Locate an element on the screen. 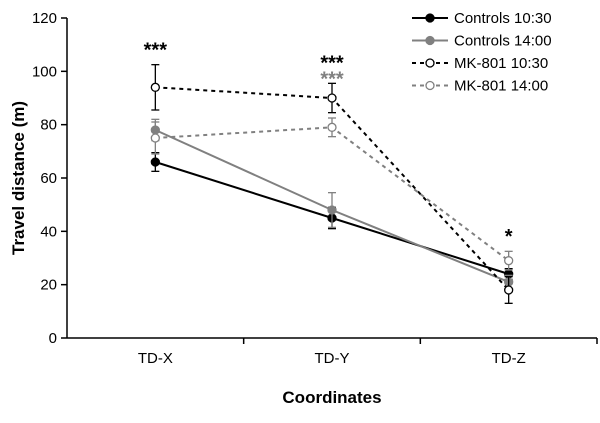 This screenshot has width=600, height=423. legend-item: Controls 10:30 is located at coordinates (482, 18).